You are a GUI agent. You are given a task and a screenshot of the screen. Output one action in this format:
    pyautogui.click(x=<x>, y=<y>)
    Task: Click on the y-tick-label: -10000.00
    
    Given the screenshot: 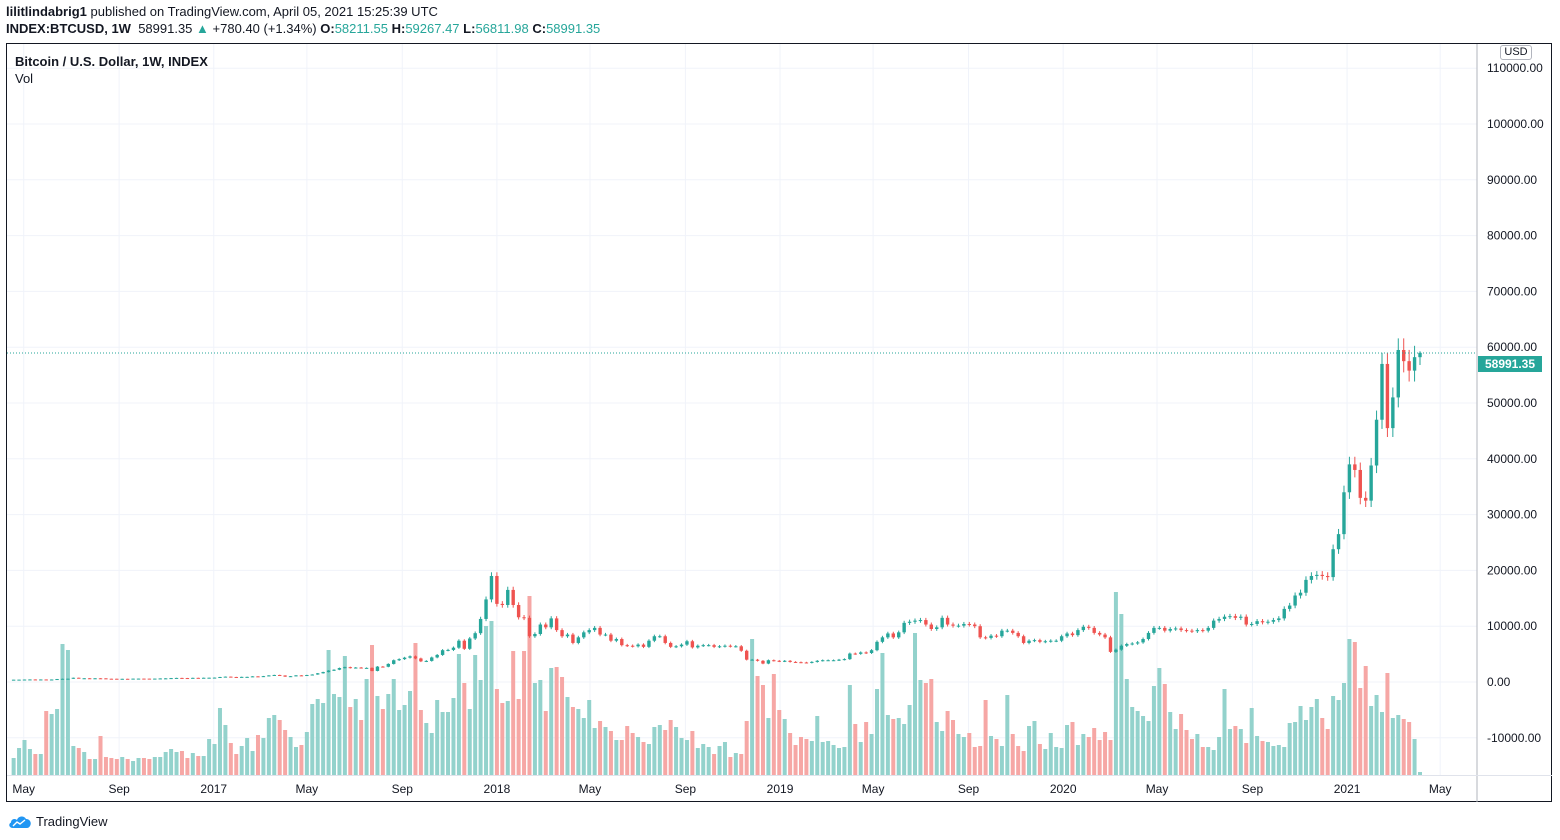 What is the action you would take?
    pyautogui.click(x=1514, y=738)
    